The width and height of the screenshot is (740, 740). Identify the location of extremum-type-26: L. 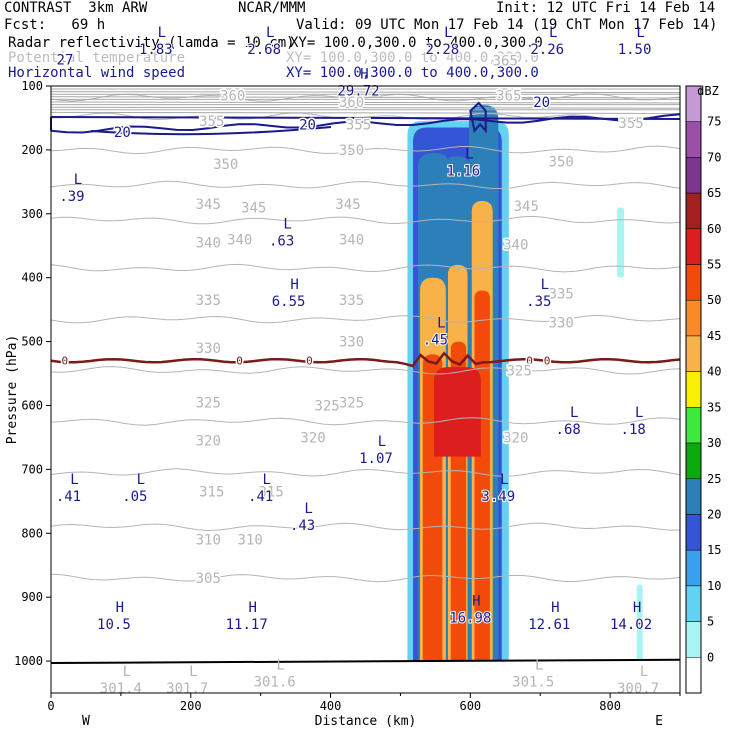
(127, 672).